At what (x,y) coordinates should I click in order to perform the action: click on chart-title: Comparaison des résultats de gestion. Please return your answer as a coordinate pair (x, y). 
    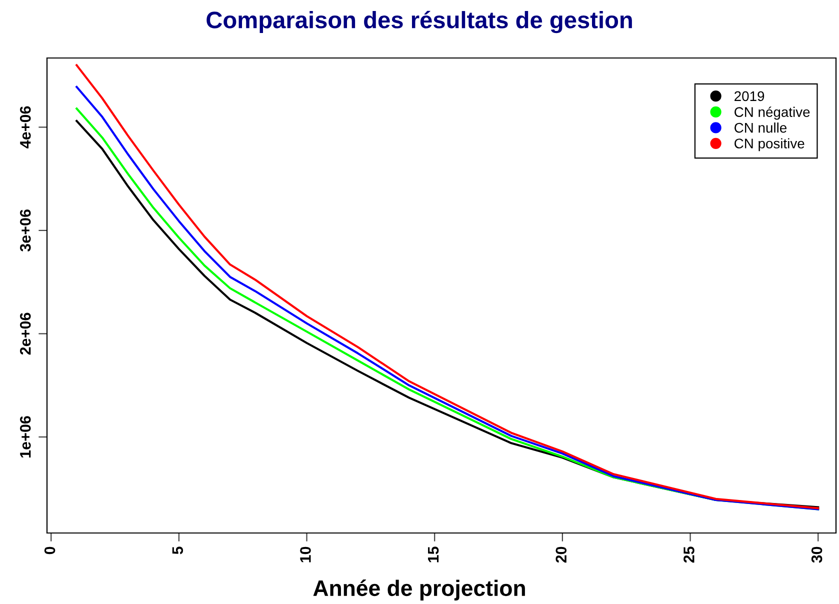
    Looking at the image, I should click on (419, 22).